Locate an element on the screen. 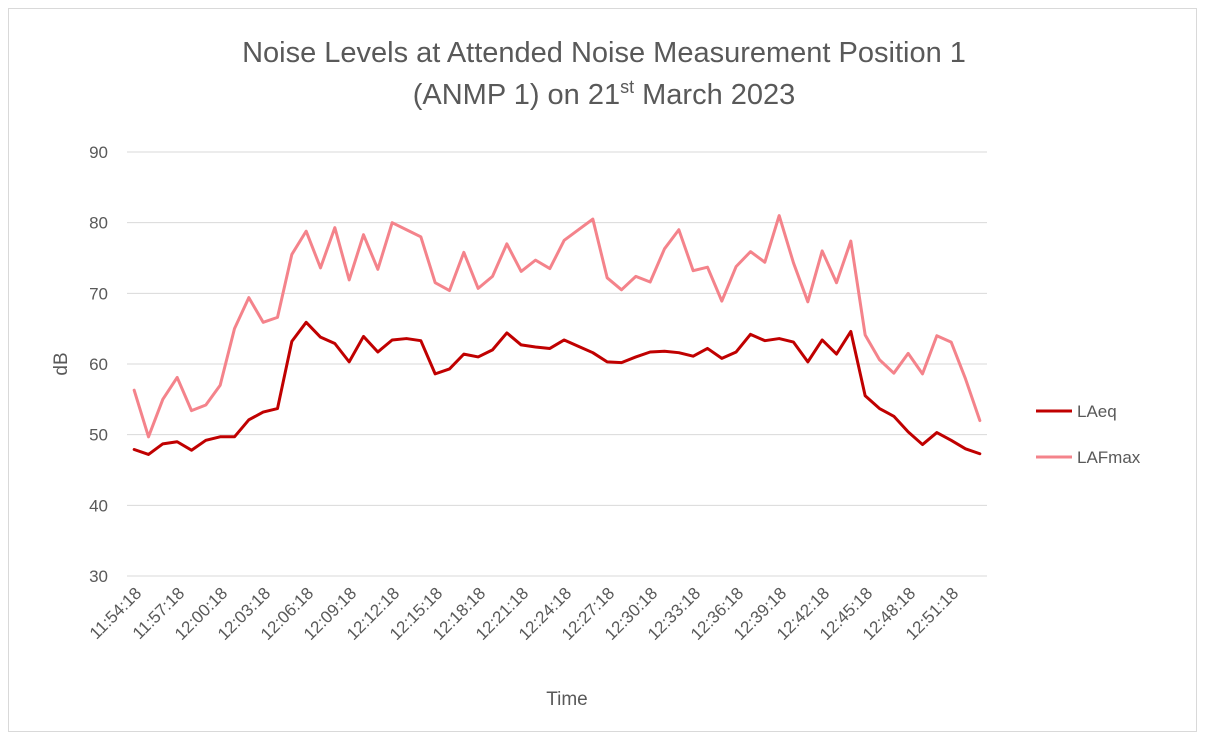  legend-label: LAFmax is located at coordinates (1109, 457).